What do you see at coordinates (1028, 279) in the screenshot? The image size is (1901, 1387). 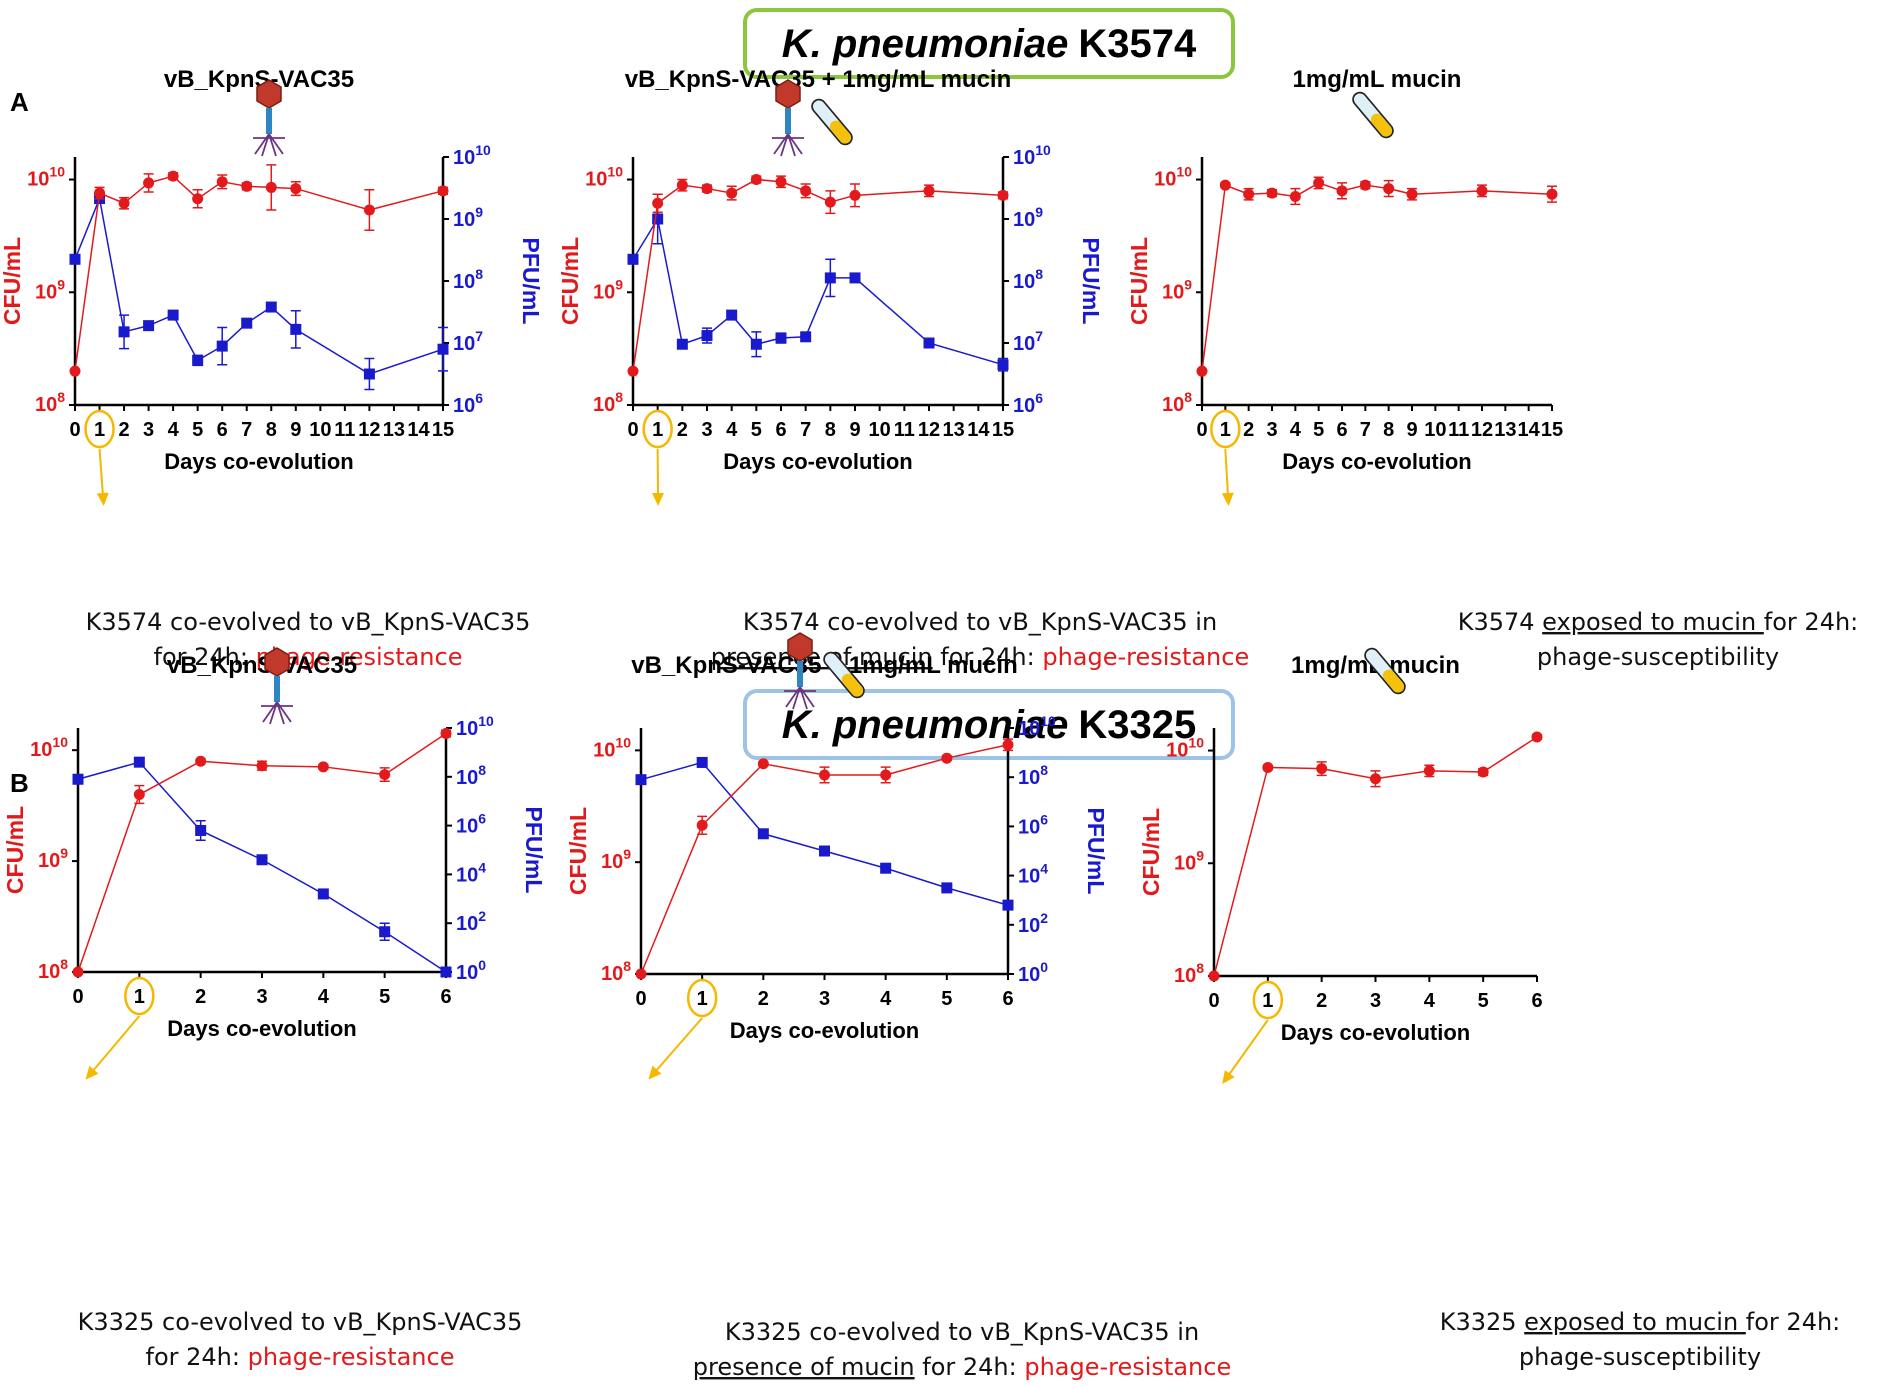 I see `y2-tick-label: 10⁸` at bounding box center [1028, 279].